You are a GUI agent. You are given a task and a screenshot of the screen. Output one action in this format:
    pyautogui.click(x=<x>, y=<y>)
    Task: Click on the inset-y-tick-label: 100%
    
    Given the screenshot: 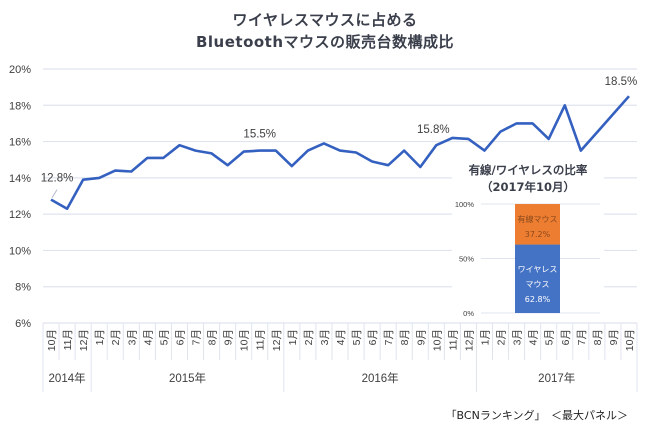 What is the action you would take?
    pyautogui.click(x=465, y=204)
    